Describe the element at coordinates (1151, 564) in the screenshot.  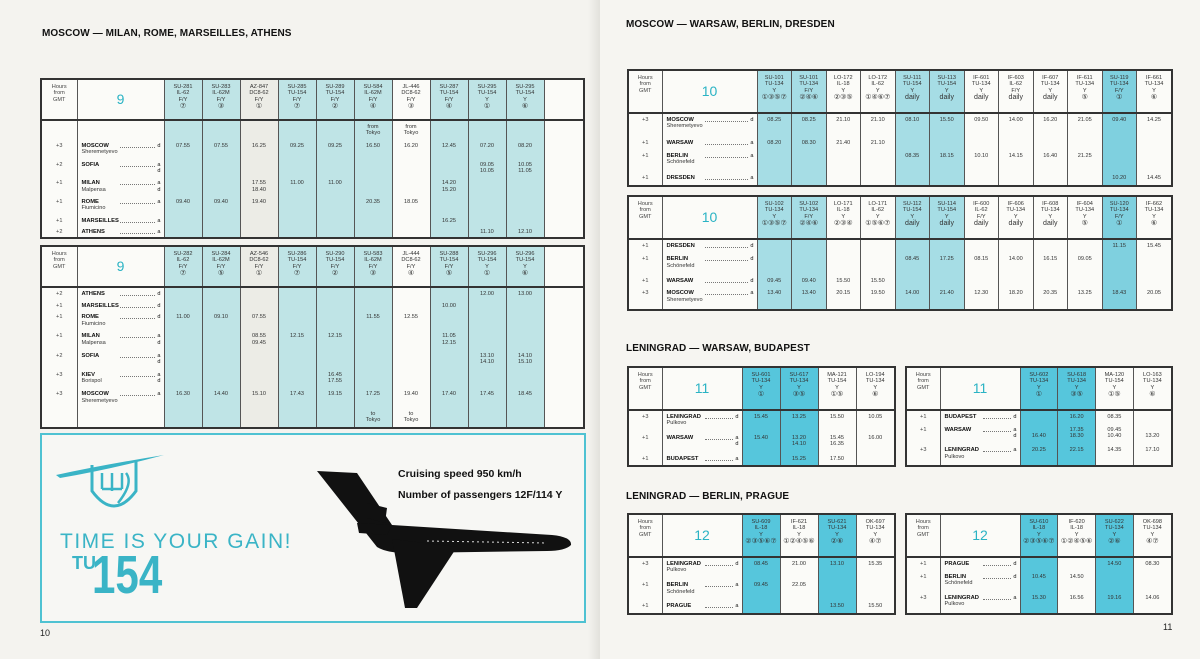
I see `time-cell: 08.30` at that location.